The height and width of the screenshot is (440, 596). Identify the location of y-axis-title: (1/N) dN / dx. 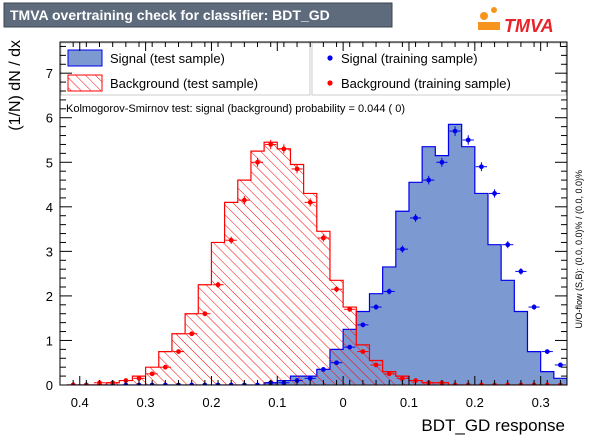
(15, 85).